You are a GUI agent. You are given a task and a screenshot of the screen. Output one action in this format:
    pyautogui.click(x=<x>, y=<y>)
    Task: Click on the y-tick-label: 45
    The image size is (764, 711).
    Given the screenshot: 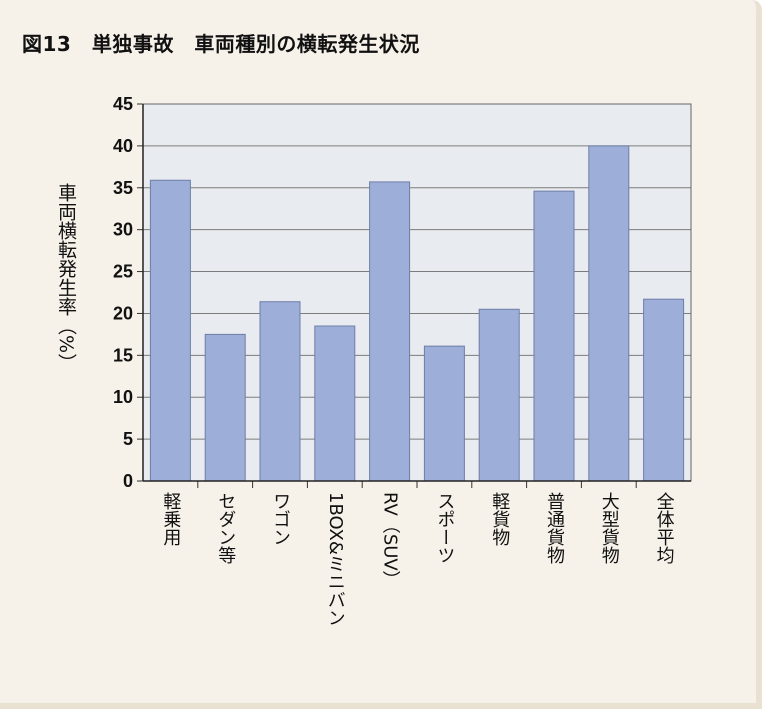 What is the action you would take?
    pyautogui.click(x=123, y=104)
    